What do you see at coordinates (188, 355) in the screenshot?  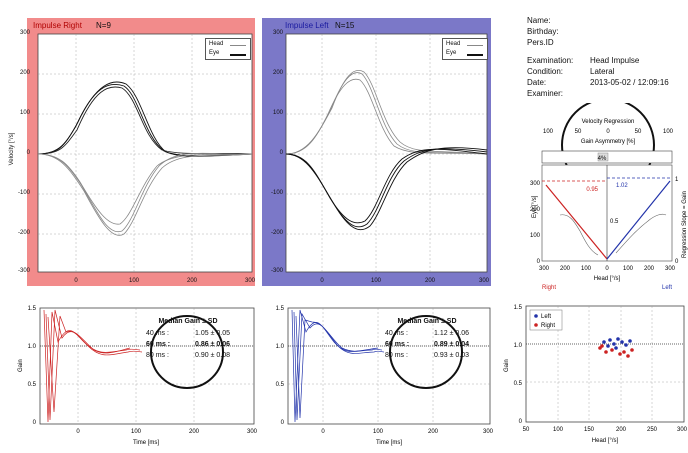 I see `median-right-row-80: 80 ms :0.90 ± 0.08` at bounding box center [188, 355].